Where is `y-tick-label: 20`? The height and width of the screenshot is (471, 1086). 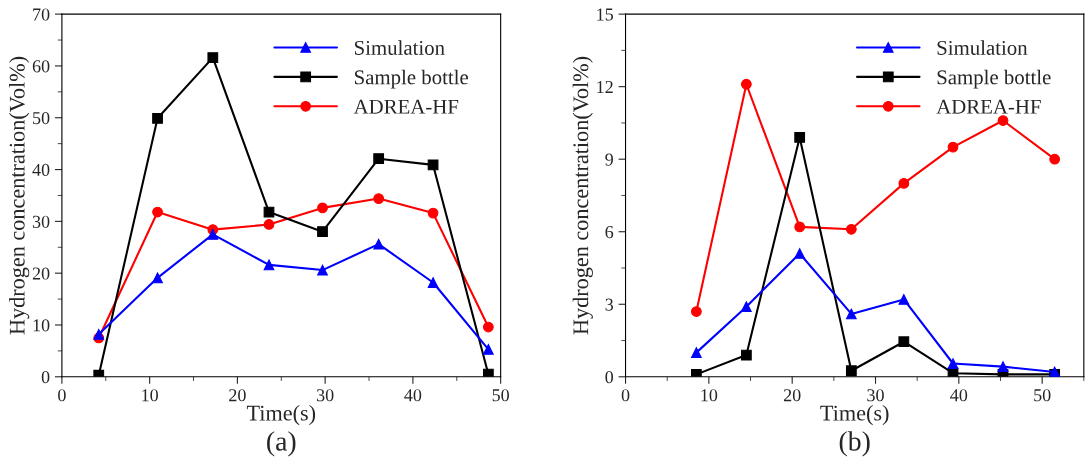
y-tick-label: 20 is located at coordinates (41, 273).